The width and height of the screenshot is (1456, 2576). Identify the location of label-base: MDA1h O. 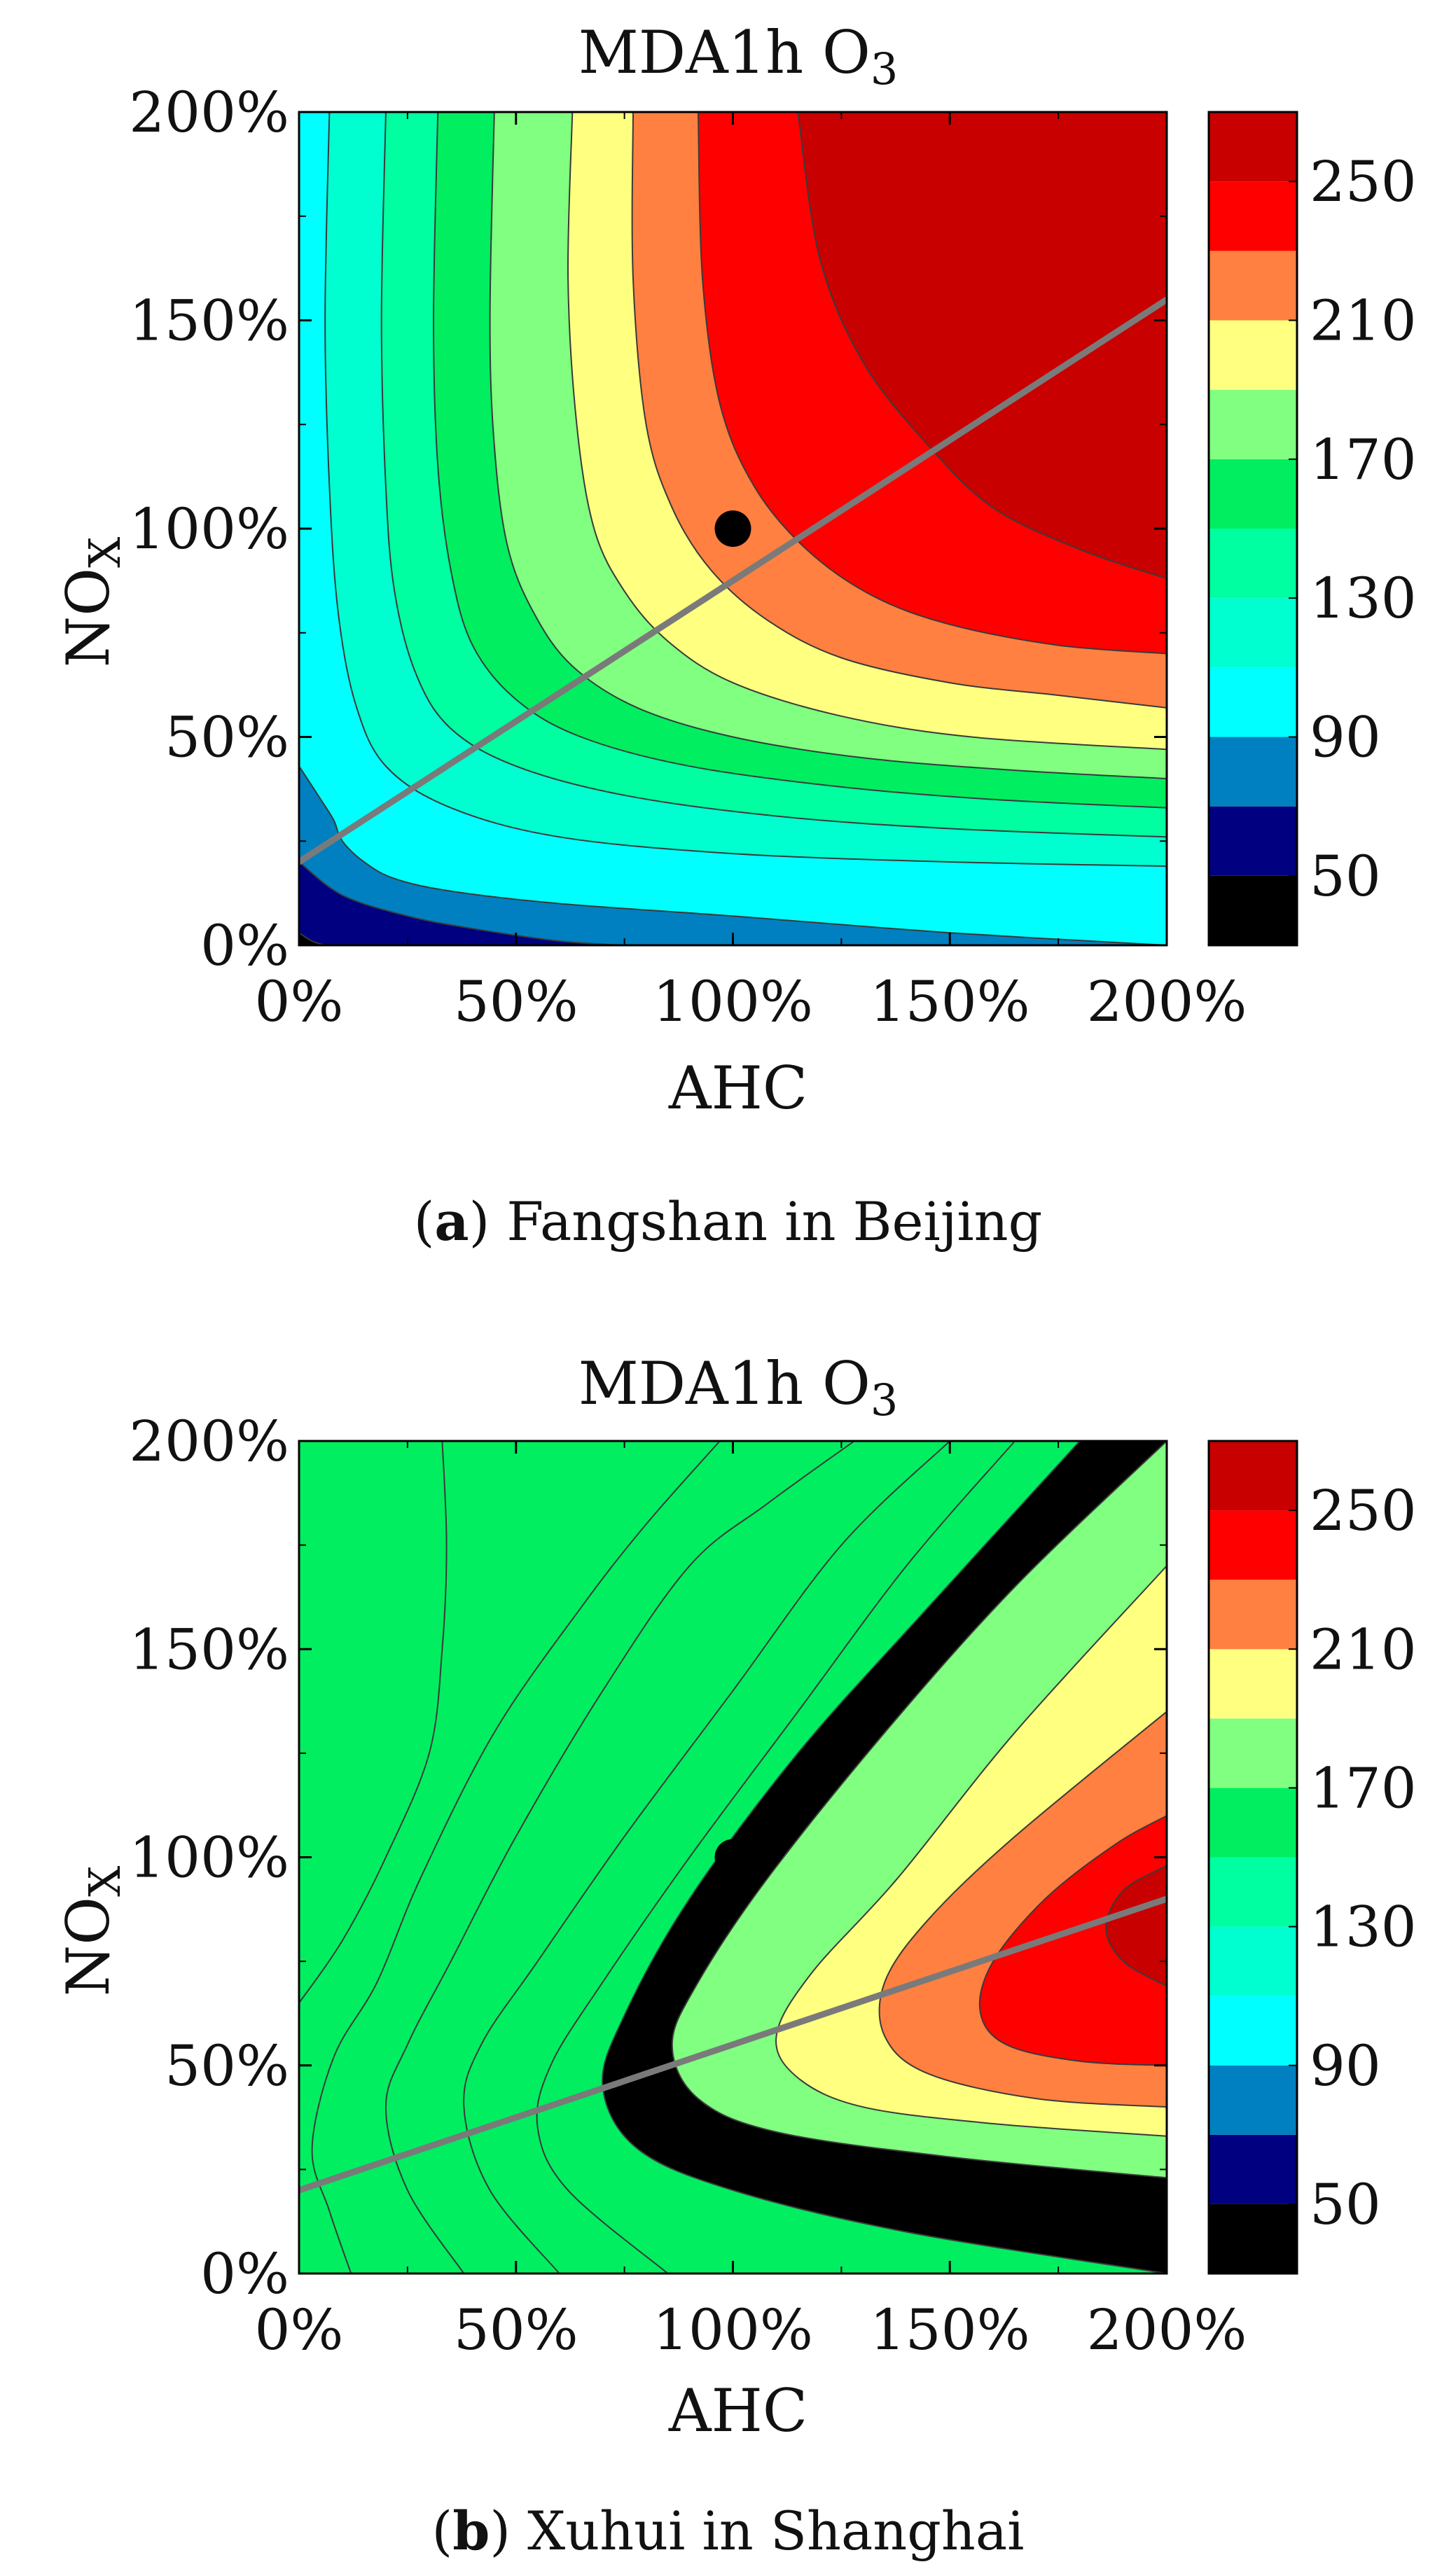
(724, 52).